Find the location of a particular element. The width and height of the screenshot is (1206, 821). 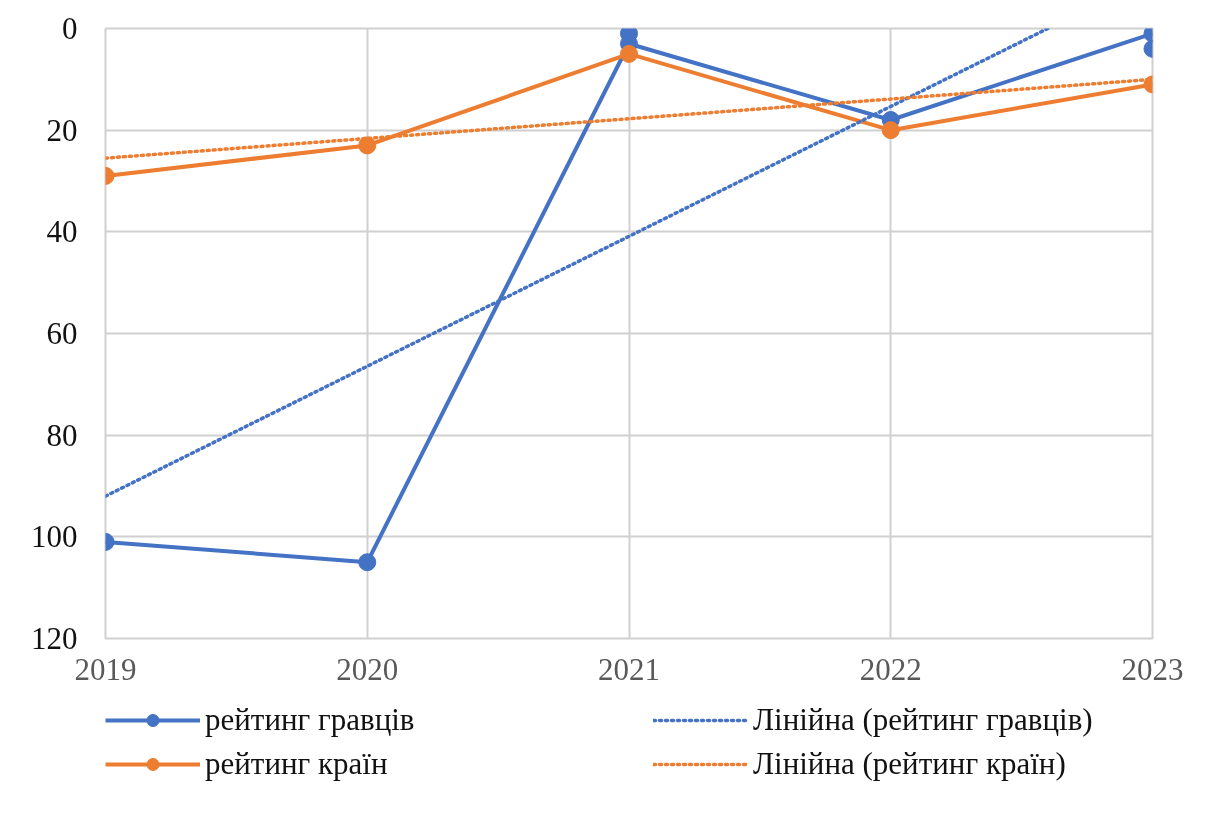

y-tick-label: 40 is located at coordinates (62, 232).